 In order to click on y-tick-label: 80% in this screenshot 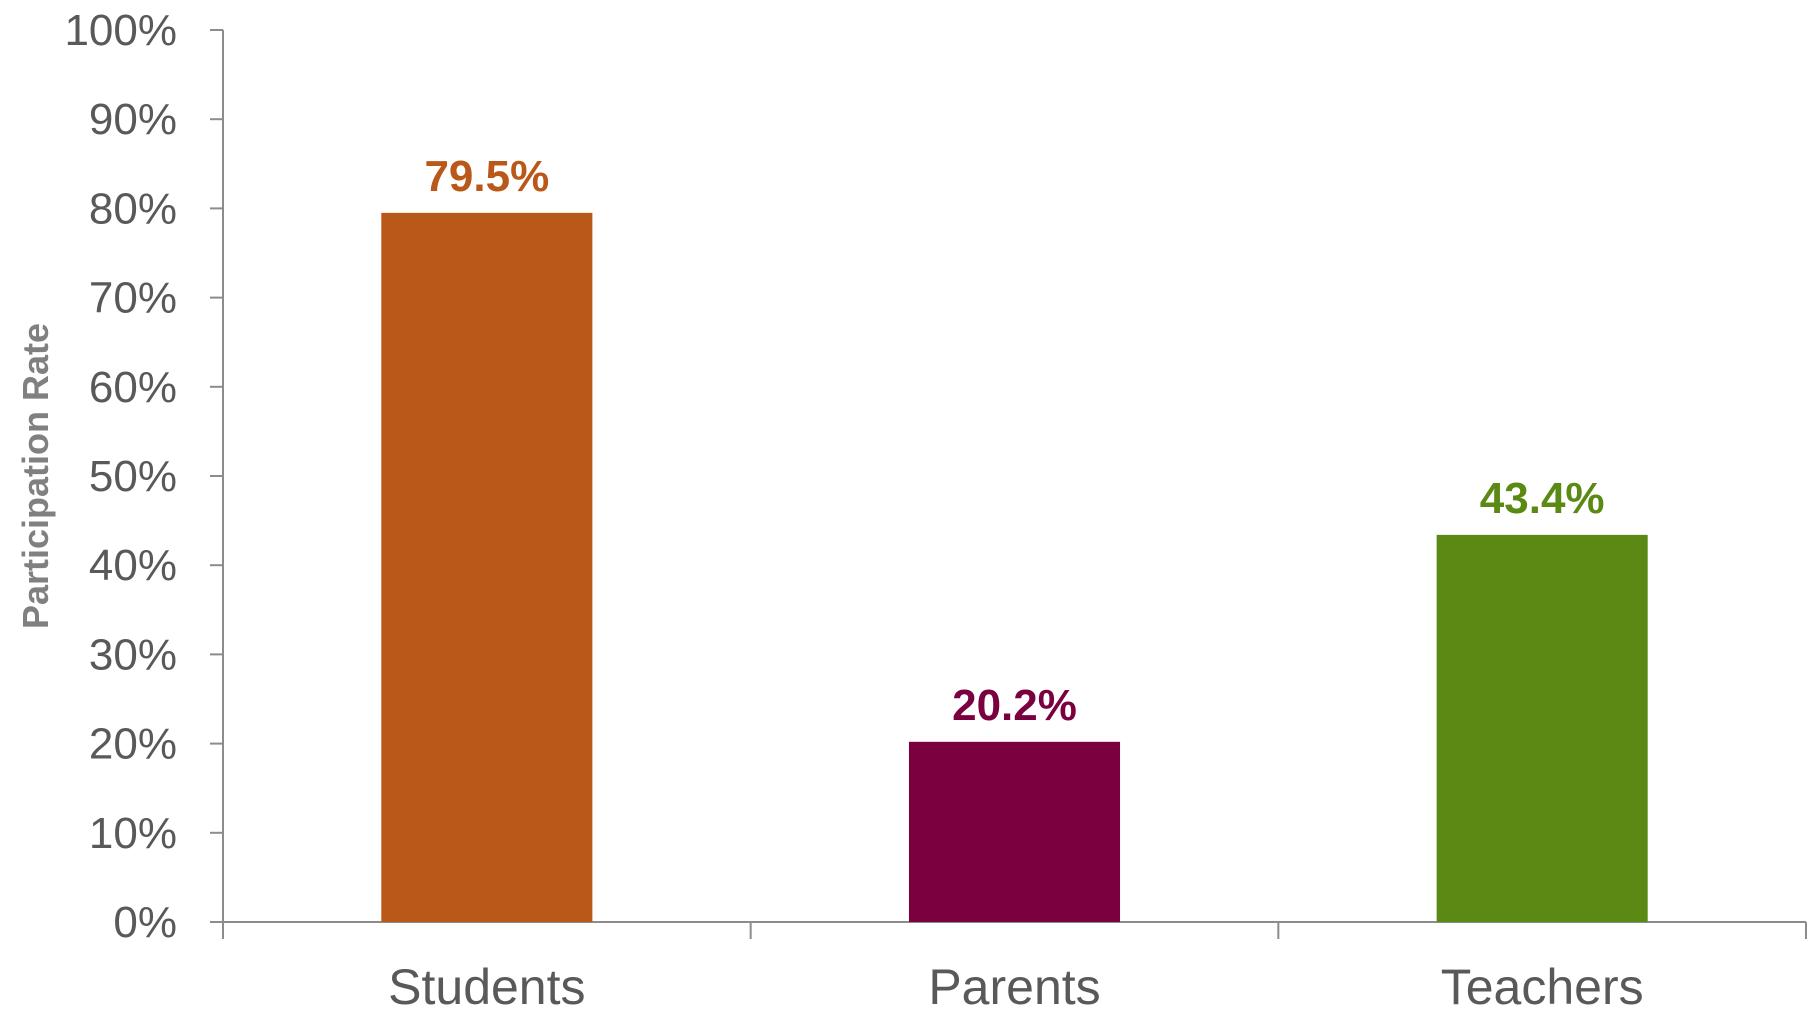, I will do `click(133, 208)`.